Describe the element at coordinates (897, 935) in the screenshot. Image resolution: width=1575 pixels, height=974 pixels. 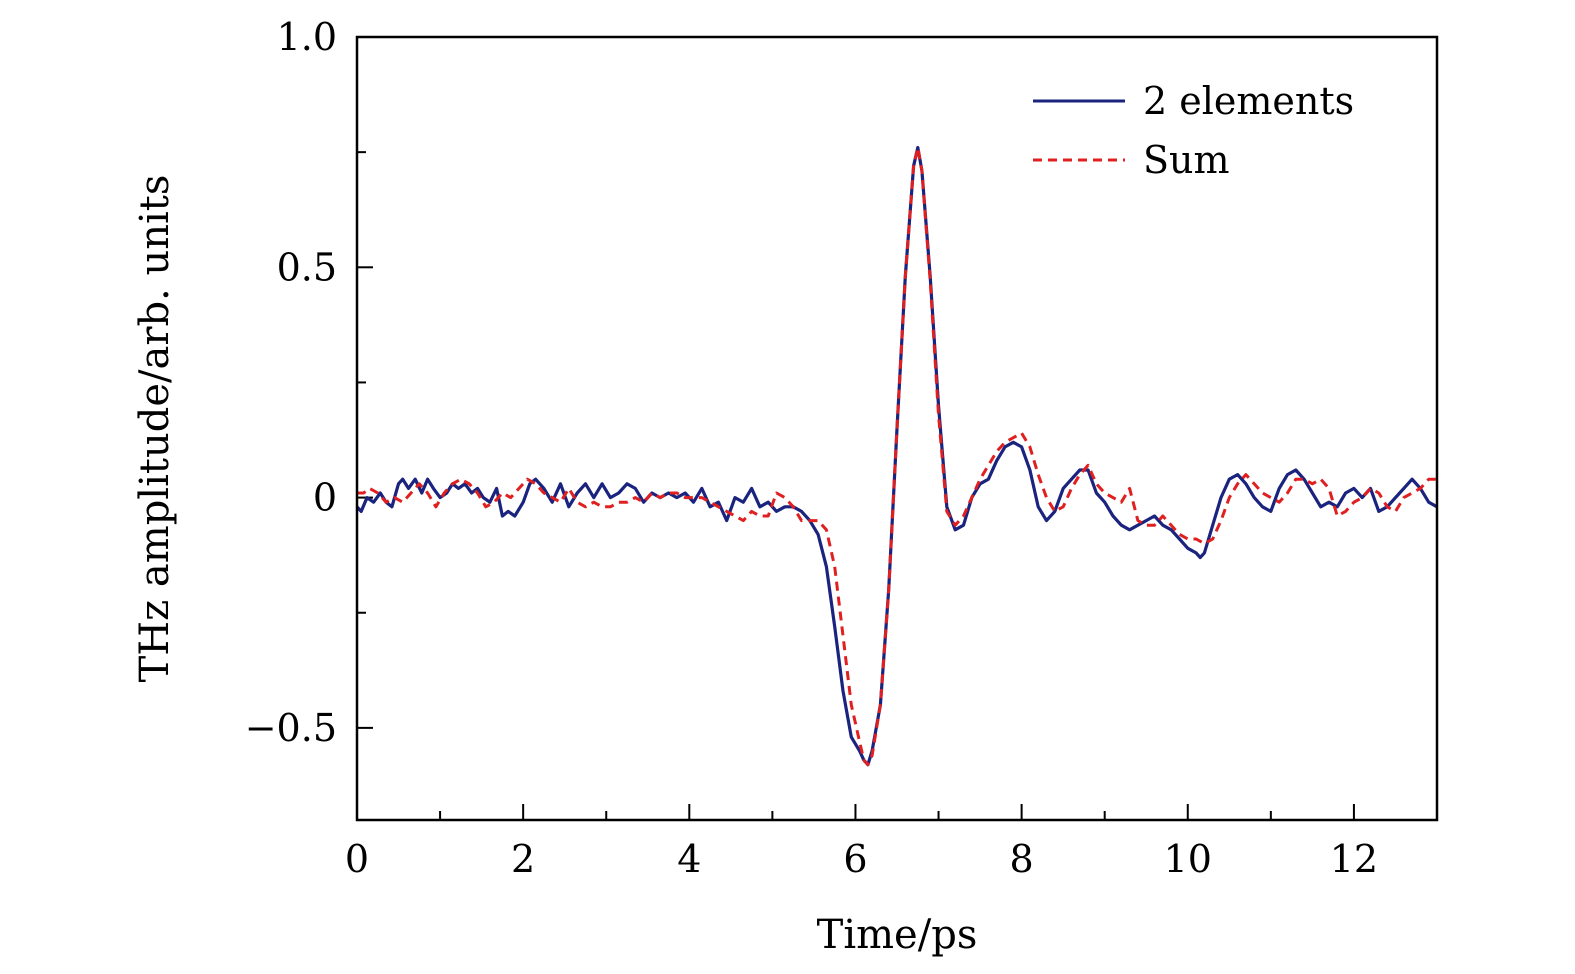
I see `x-axis-title: Time/ps` at that location.